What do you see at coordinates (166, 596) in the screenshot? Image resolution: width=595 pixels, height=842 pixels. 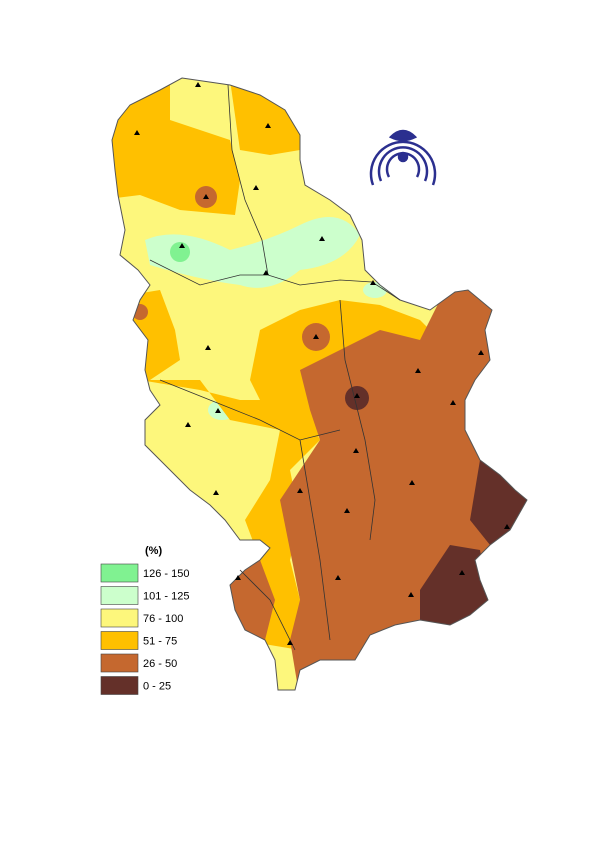 I see `legend-label: 101 - 125` at bounding box center [166, 596].